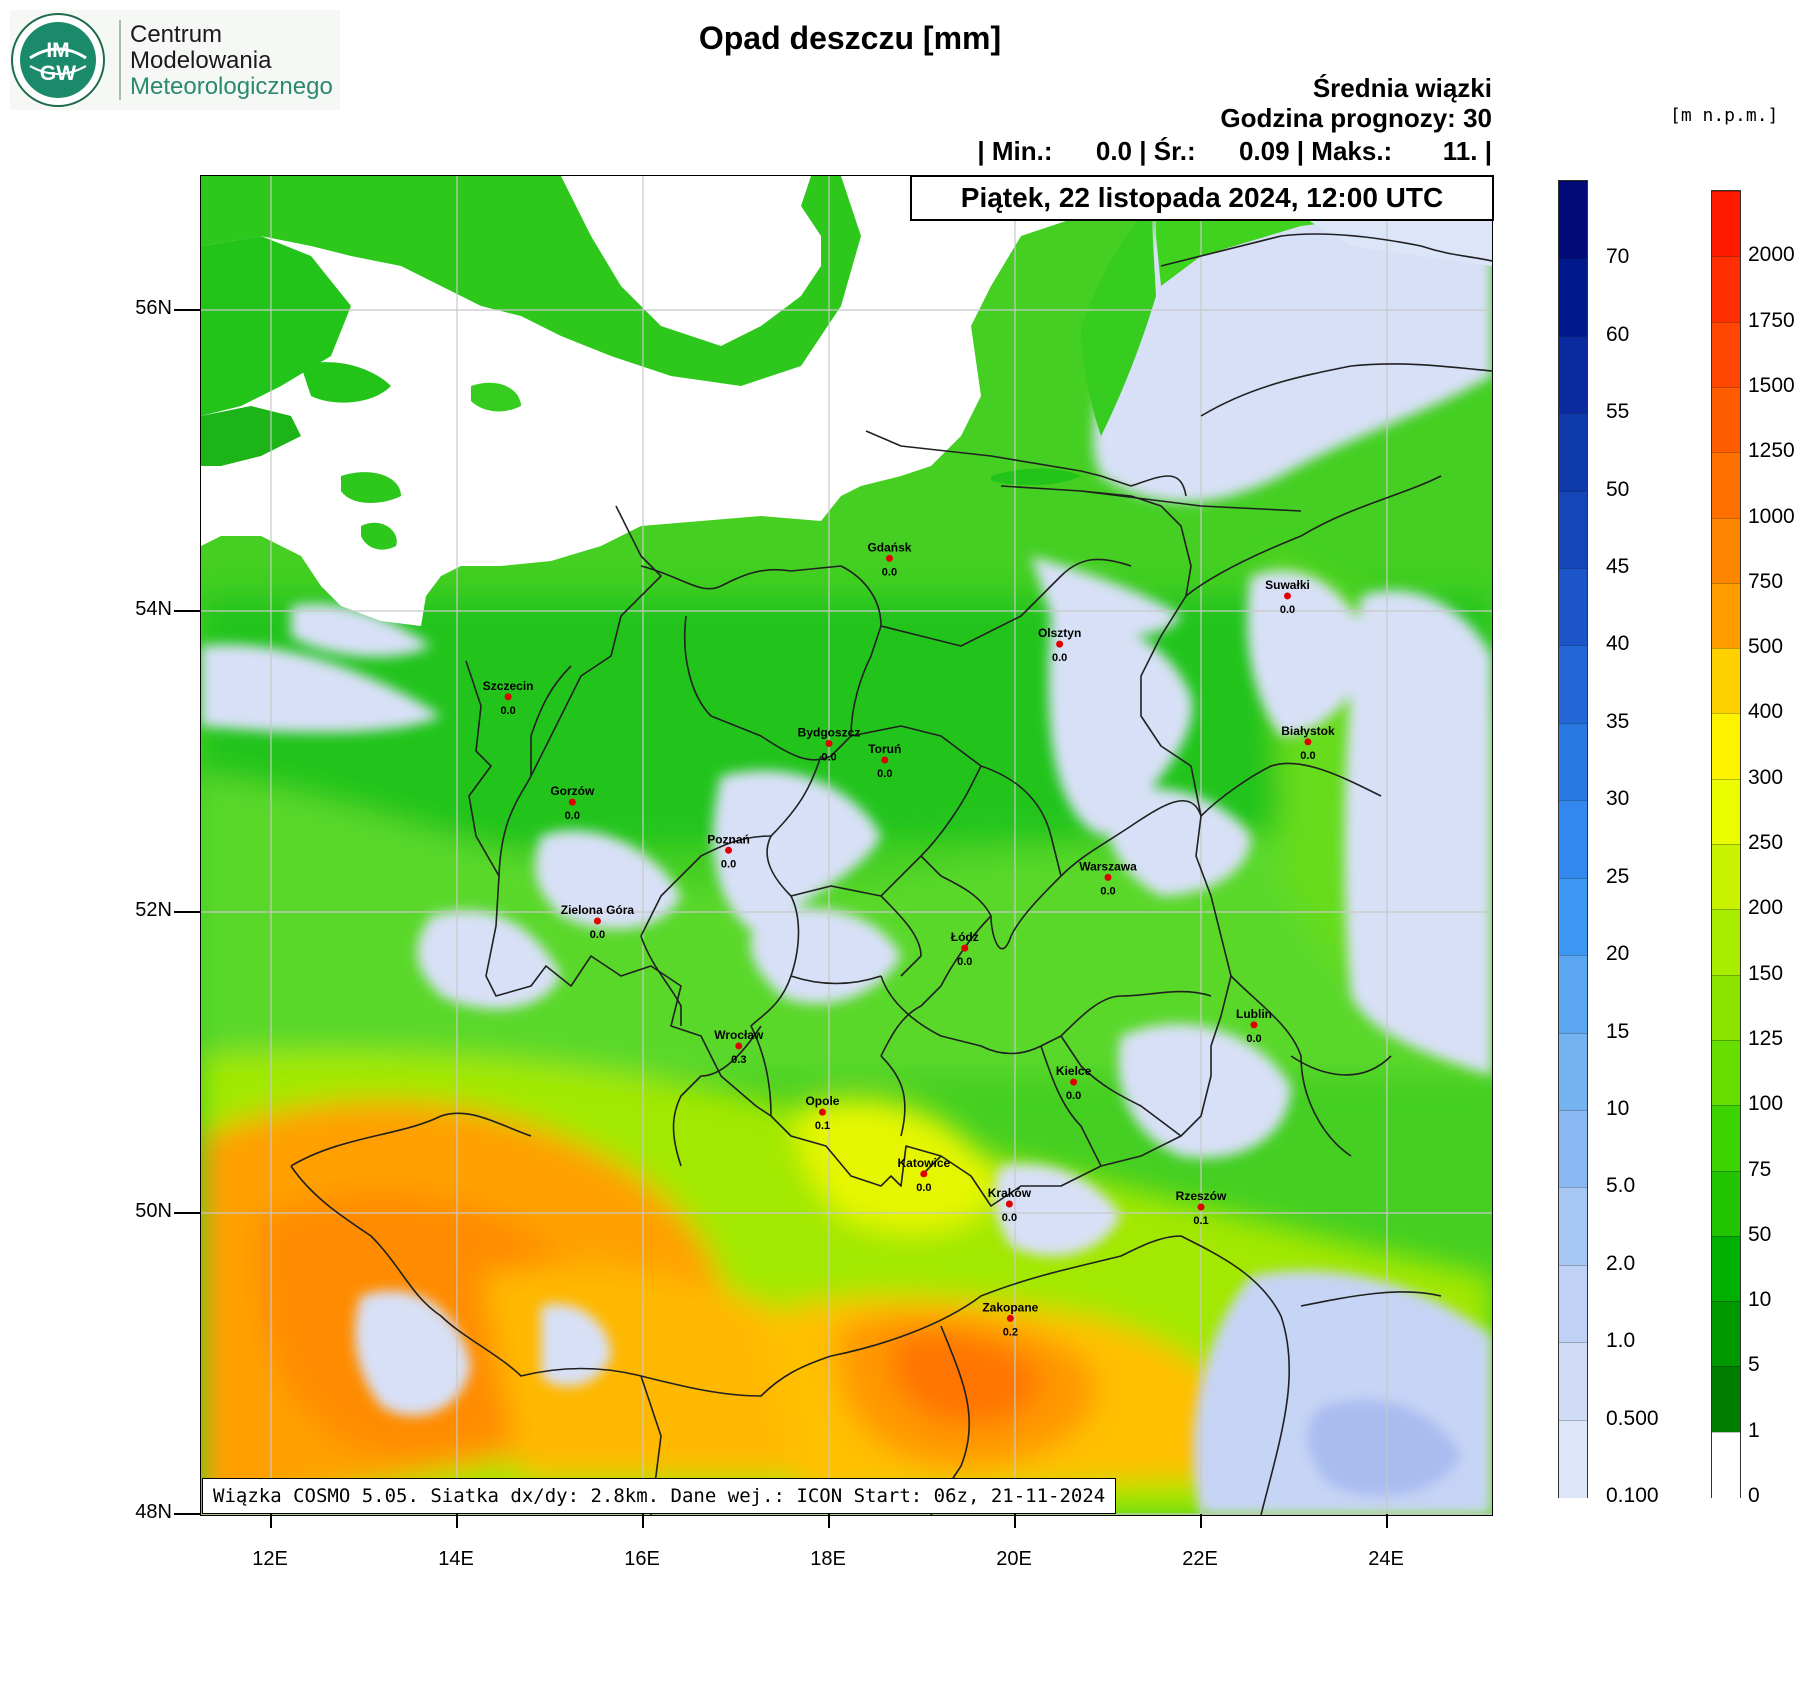 The image size is (1800, 1700). Describe the element at coordinates (1200, 1559) in the screenshot. I see `lon-tick-label: 22E` at that location.